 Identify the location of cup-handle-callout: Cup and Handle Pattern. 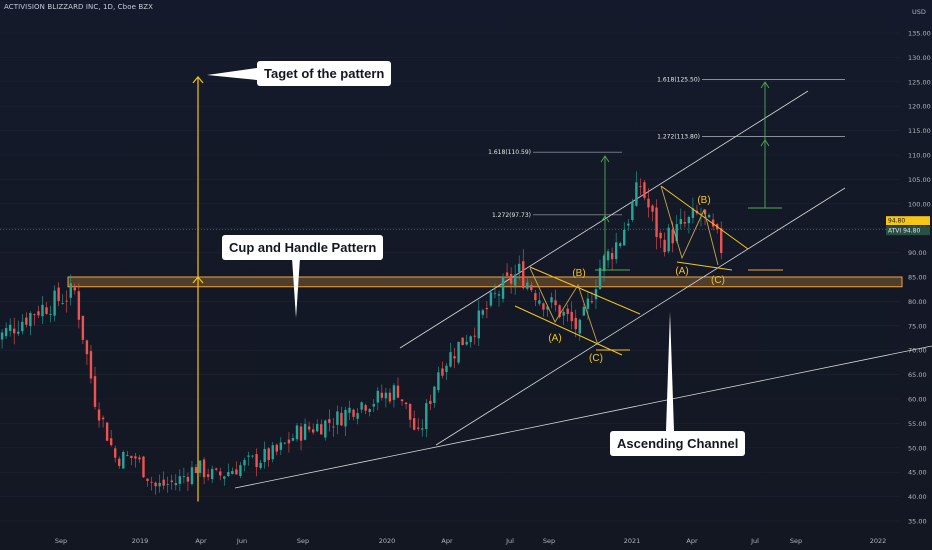
(303, 247).